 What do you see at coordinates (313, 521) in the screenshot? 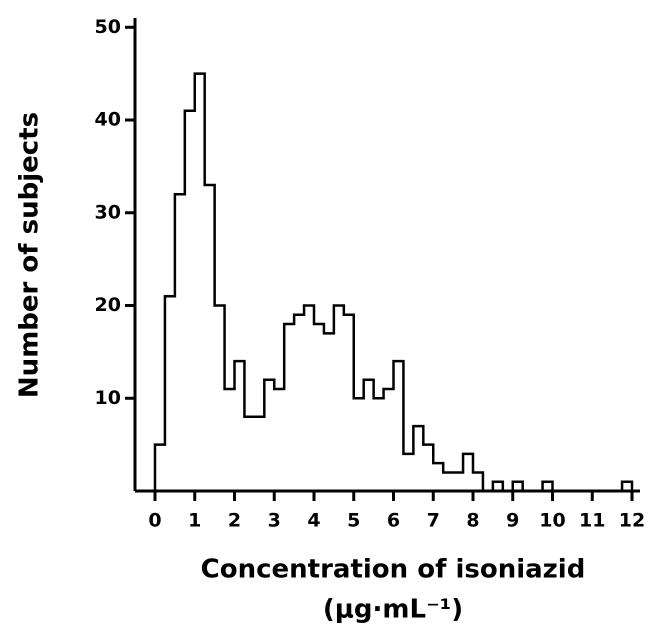
I see `x-tick-label: 4` at bounding box center [313, 521].